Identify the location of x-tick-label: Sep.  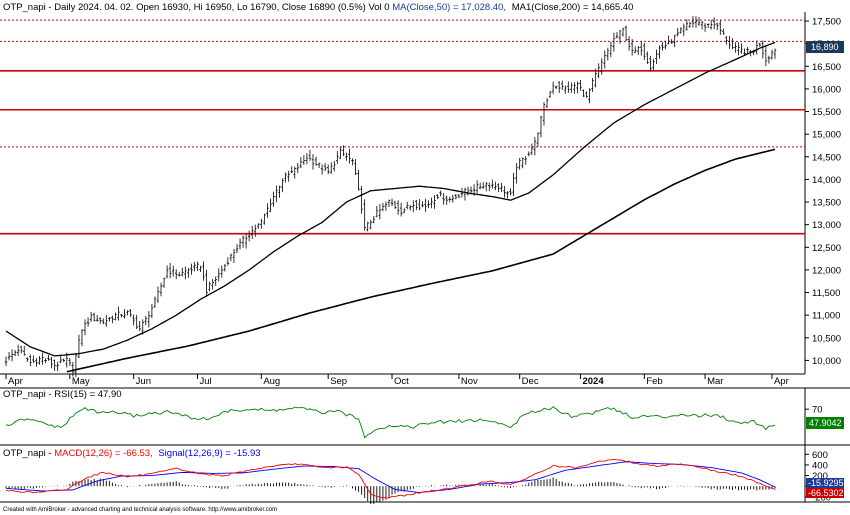
(338, 381).